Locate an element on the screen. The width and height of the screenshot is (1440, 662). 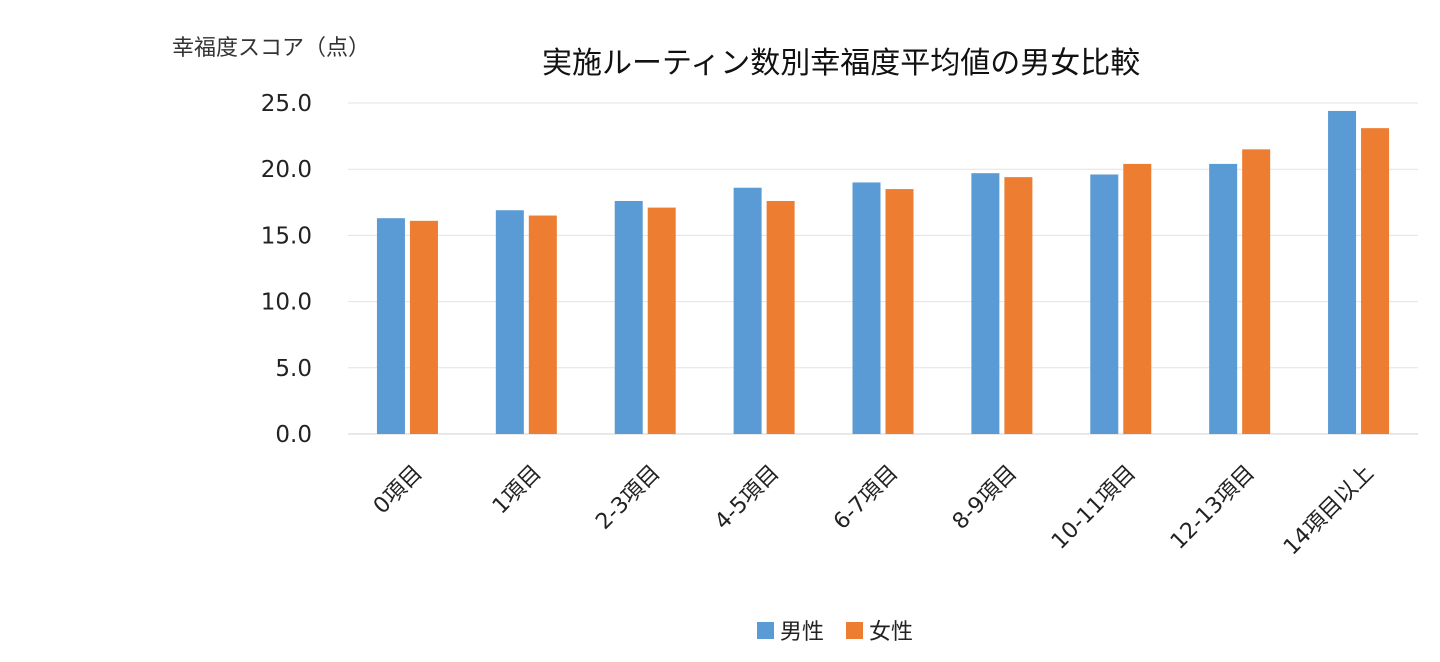
y-tick-label: 20.0 is located at coordinates (286, 170).